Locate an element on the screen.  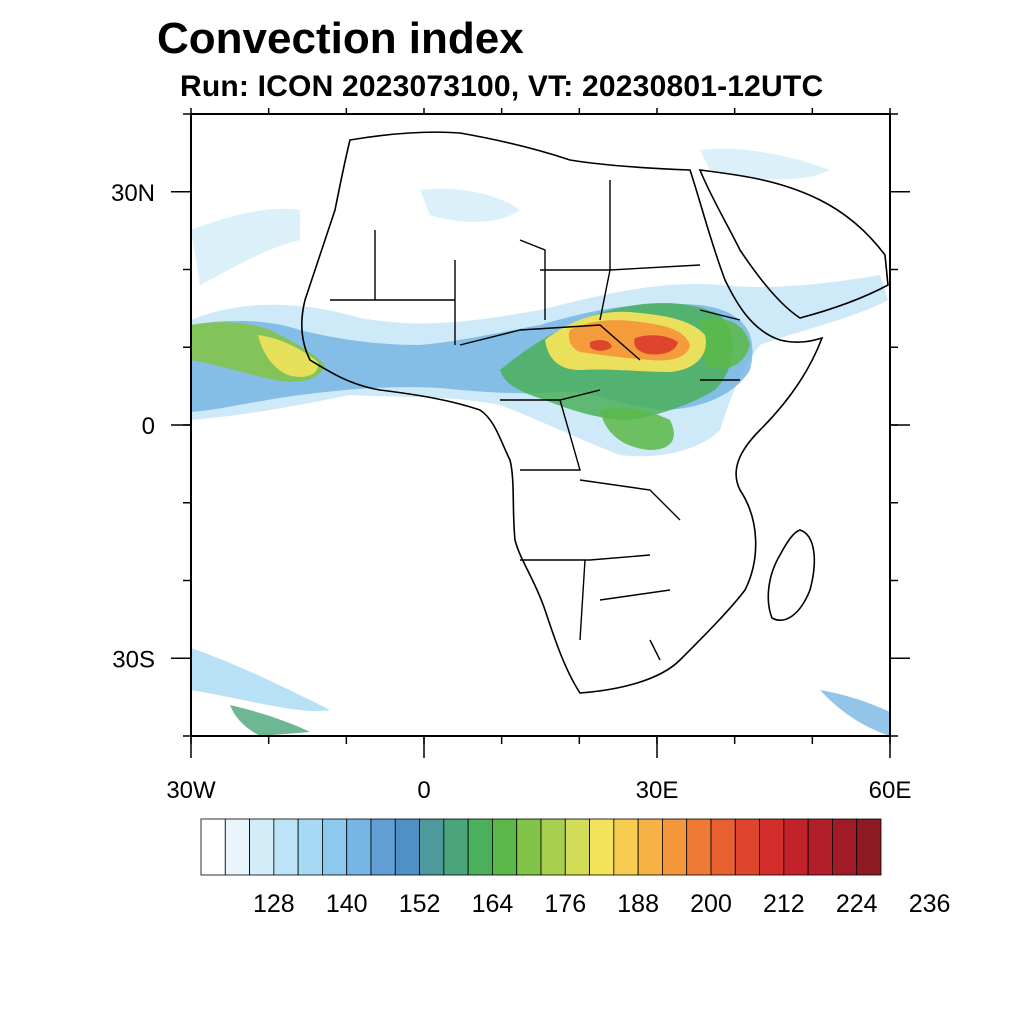
lat-label: 0 is located at coordinates (148, 426).